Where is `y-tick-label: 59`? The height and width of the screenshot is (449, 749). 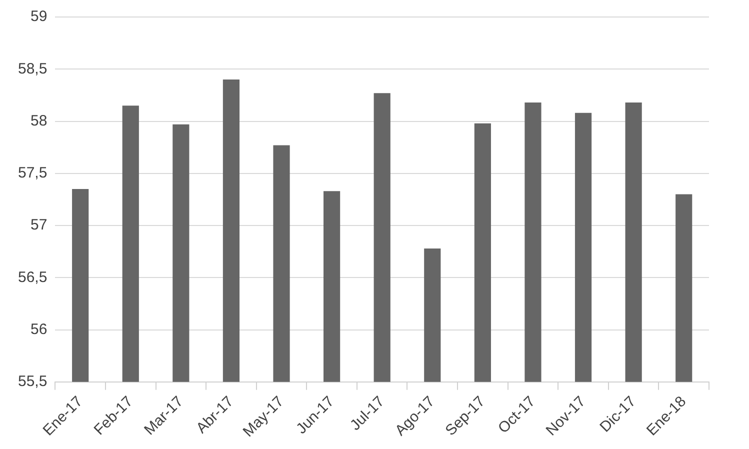 y-tick-label: 59 is located at coordinates (39, 17).